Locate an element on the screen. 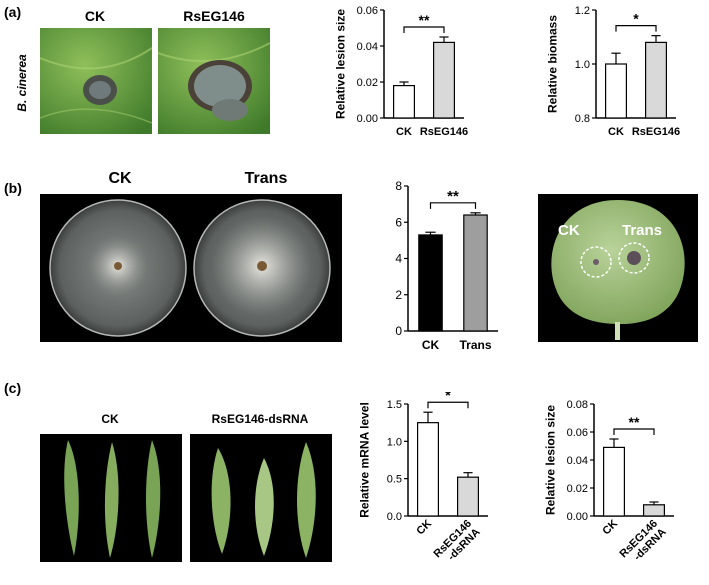 Image resolution: width=709 pixels, height=585 pixels. panel-label-a: (a) is located at coordinates (13, 12).